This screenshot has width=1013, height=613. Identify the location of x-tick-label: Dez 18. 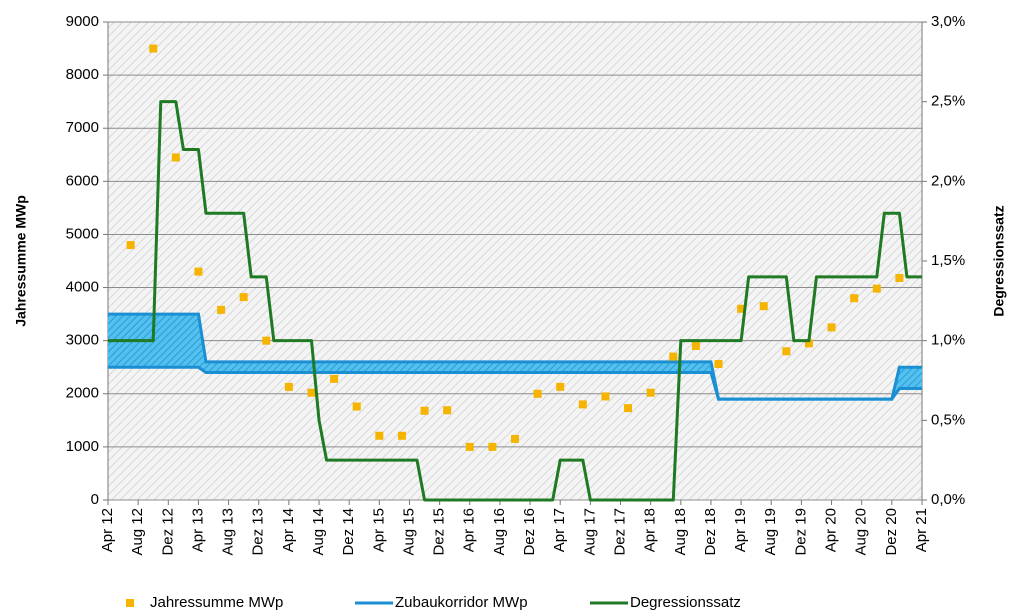
(710, 532).